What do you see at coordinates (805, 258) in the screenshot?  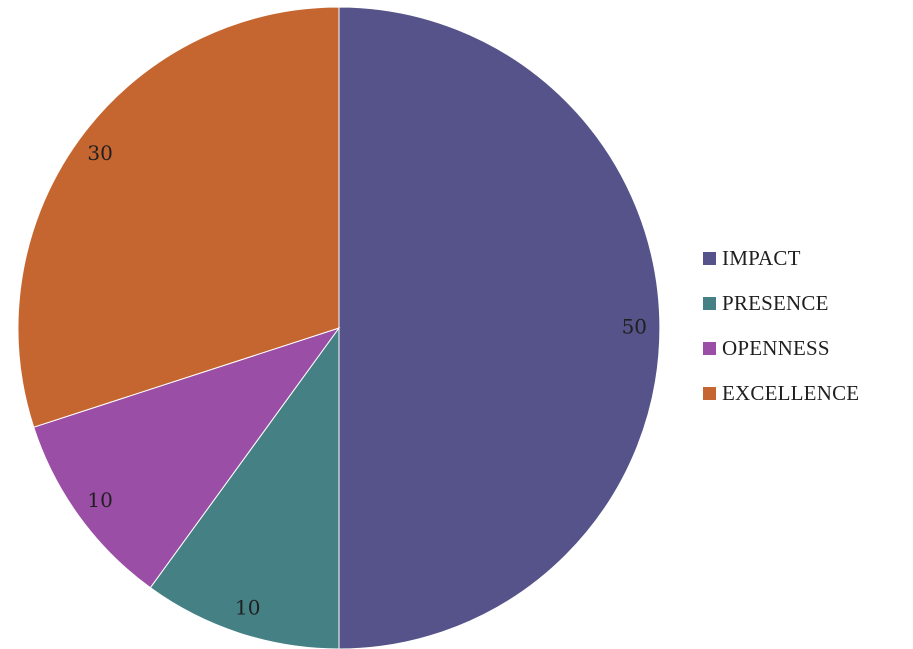 I see `legend-item-impact: IMPACT` at bounding box center [805, 258].